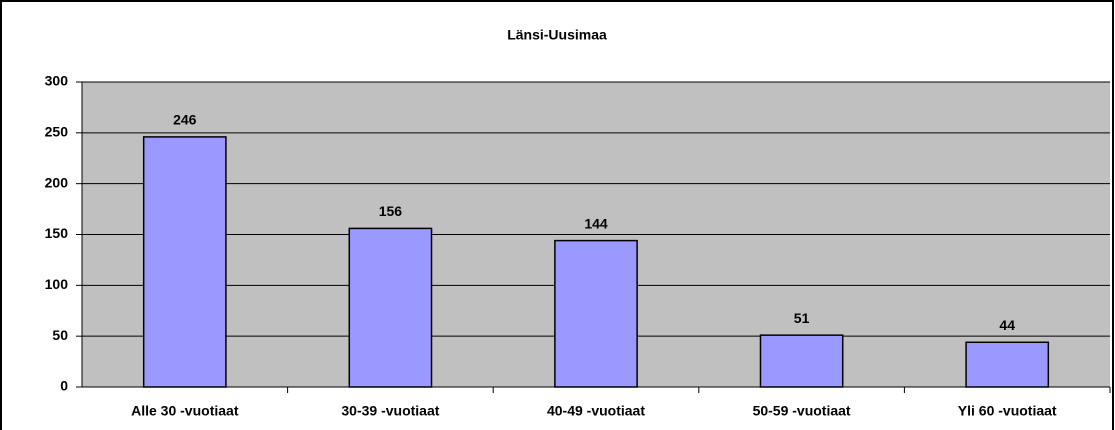 Image resolution: width=1115 pixels, height=430 pixels. What do you see at coordinates (596, 411) in the screenshot?
I see `x-tick-label: 40-49 -vuotiaat` at bounding box center [596, 411].